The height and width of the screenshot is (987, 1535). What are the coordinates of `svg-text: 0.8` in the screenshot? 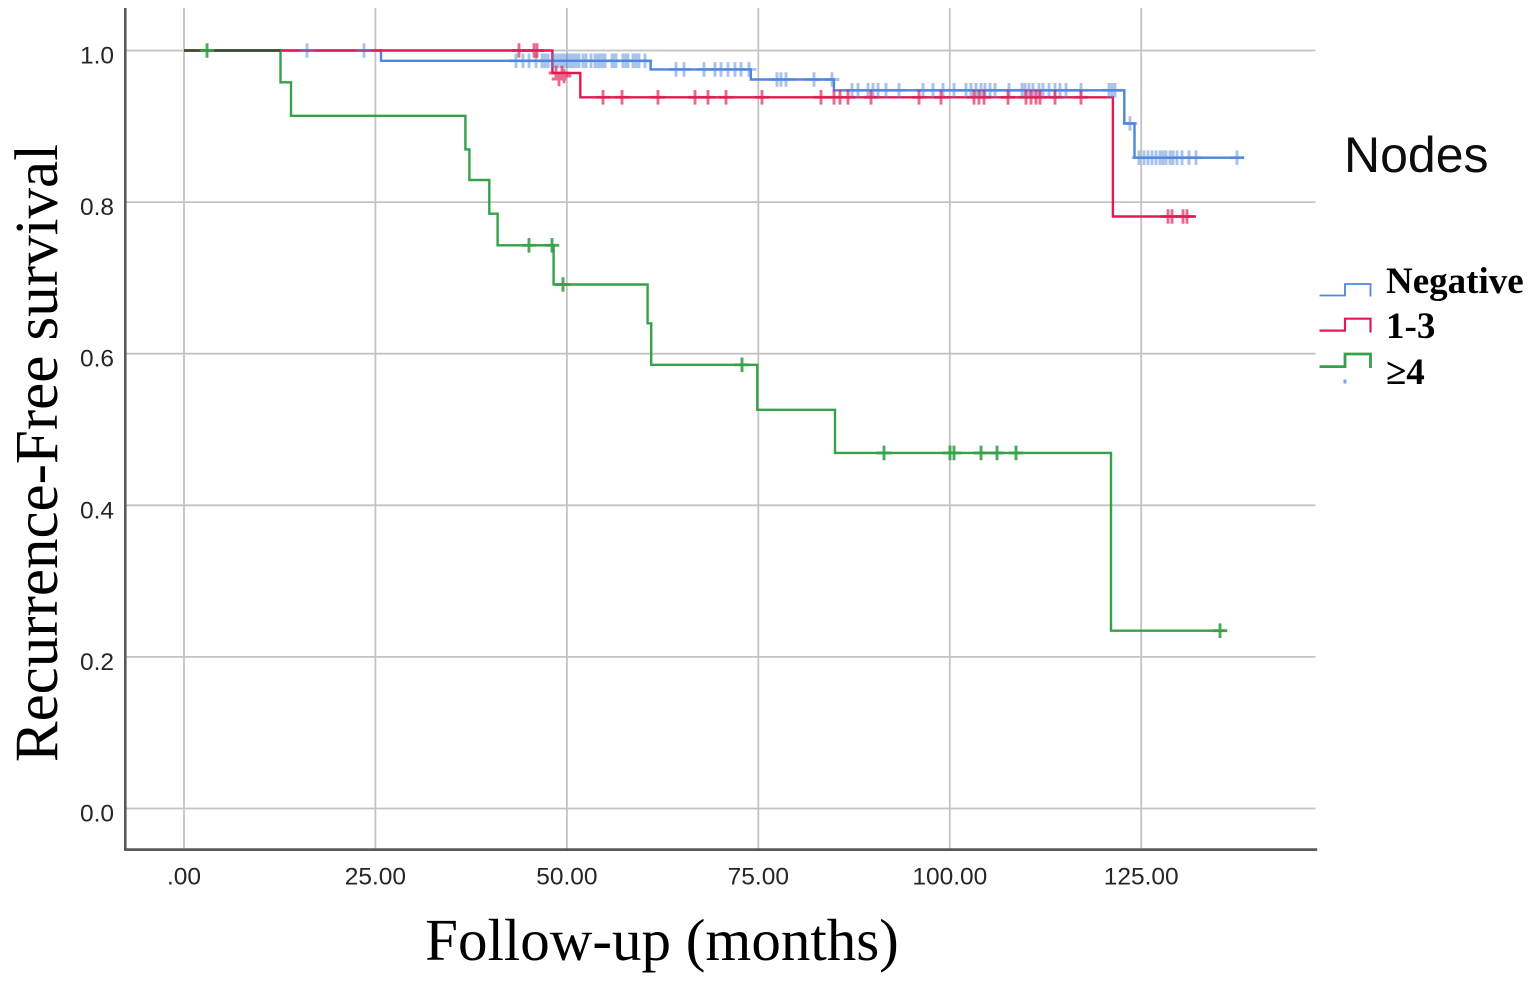 It's located at (97, 207).